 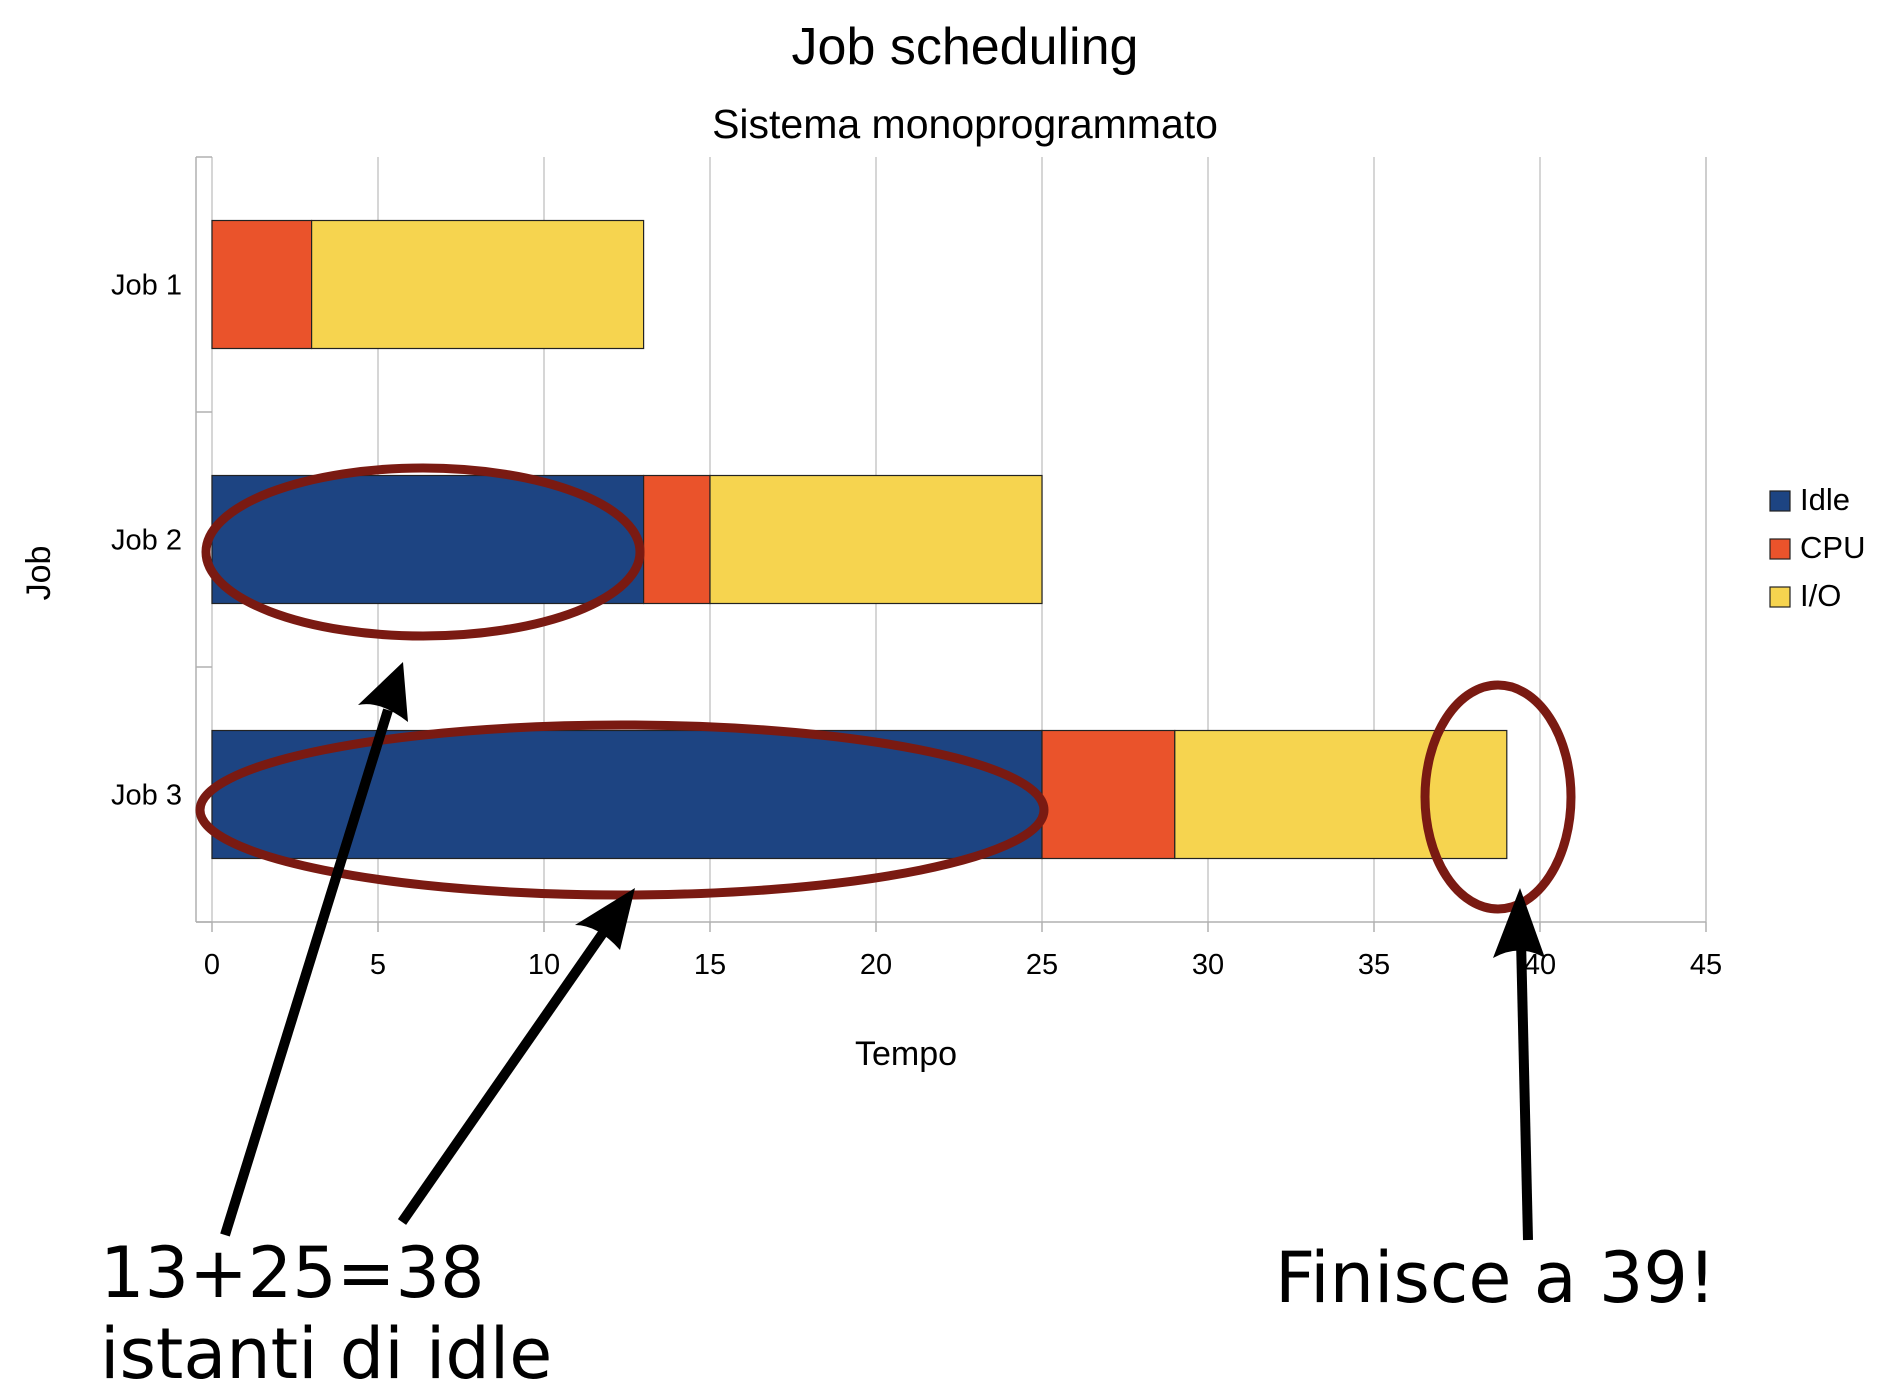 What do you see at coordinates (1825, 499) in the screenshot?
I see `legend-label-idle: Idle` at bounding box center [1825, 499].